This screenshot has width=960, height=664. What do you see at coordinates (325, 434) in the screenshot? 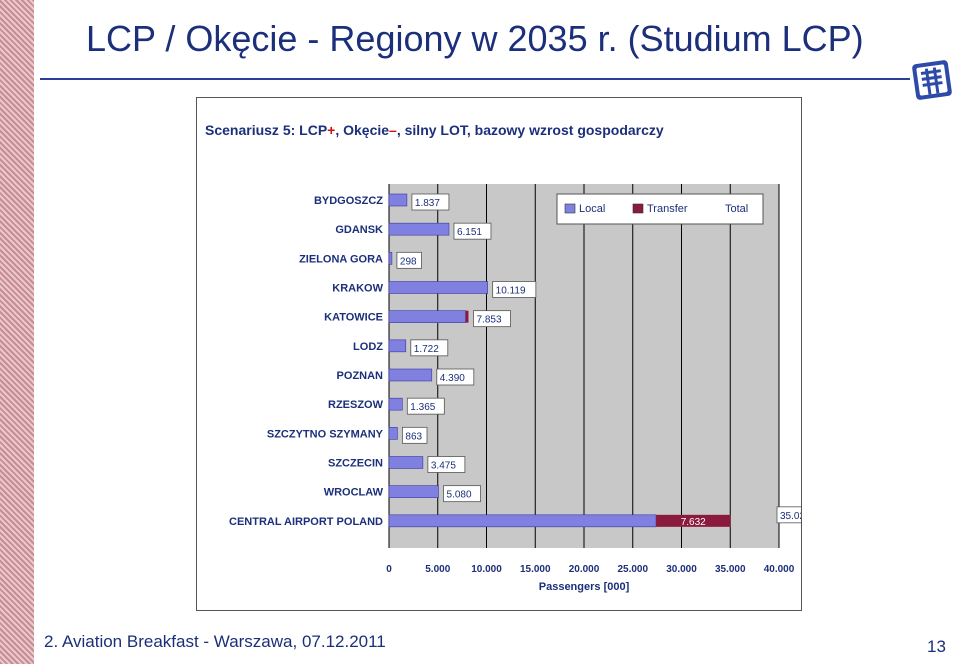
I see `category-label: SZCZYTNO SZYMANY` at bounding box center [325, 434].